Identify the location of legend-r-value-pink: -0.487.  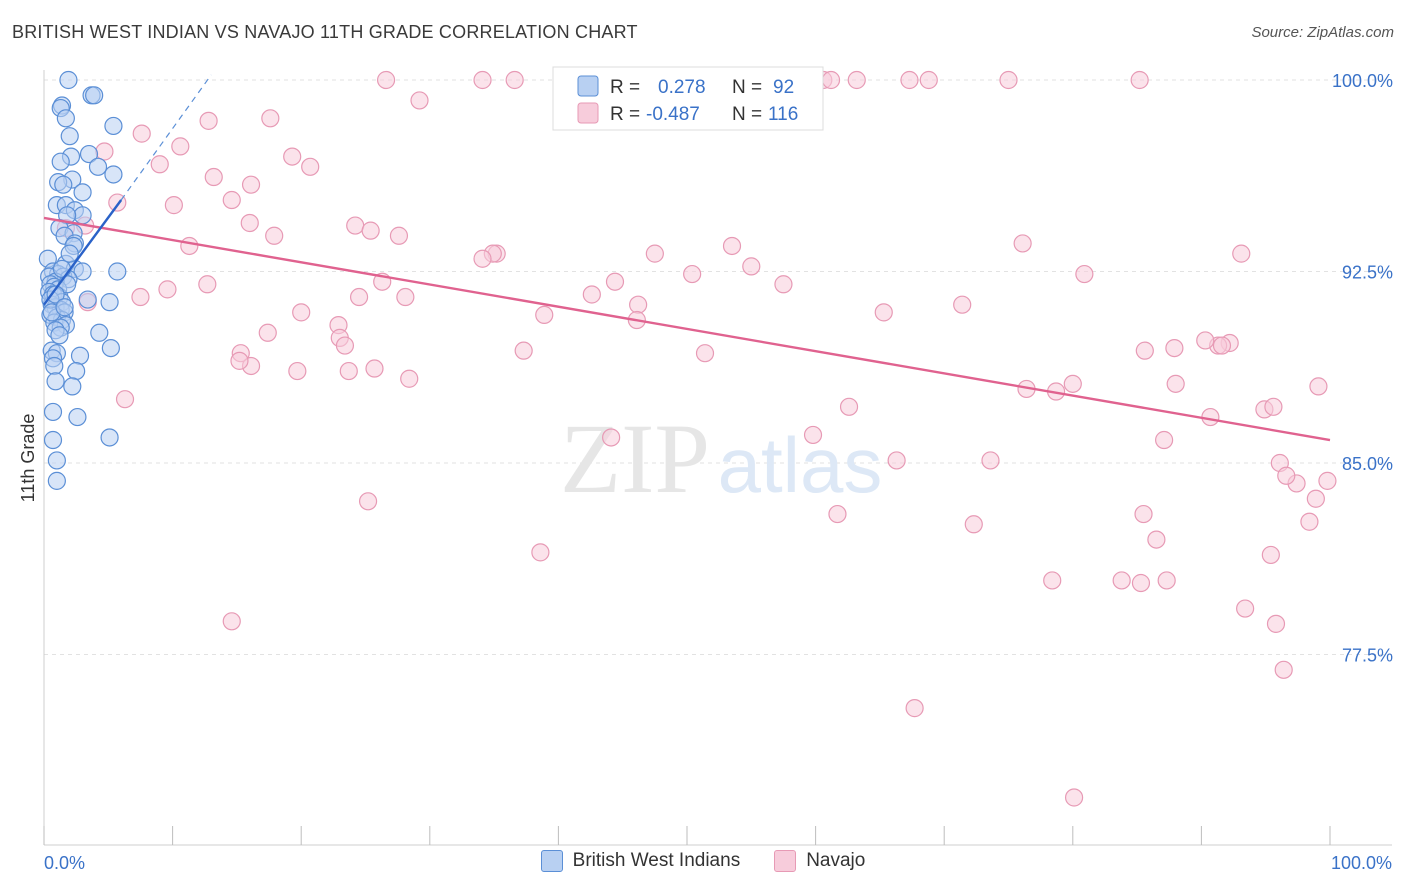
(673, 114).